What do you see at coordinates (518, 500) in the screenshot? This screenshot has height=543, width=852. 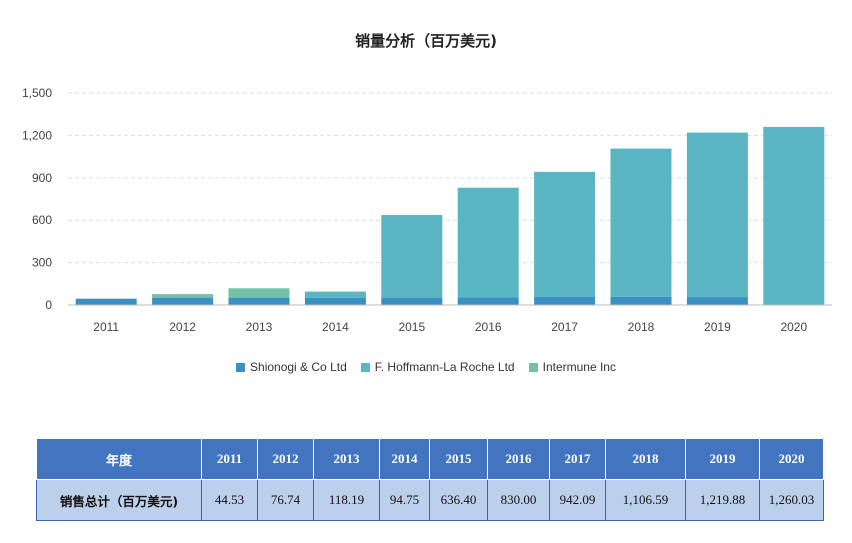 I see `table-cell-total: 830.00` at bounding box center [518, 500].